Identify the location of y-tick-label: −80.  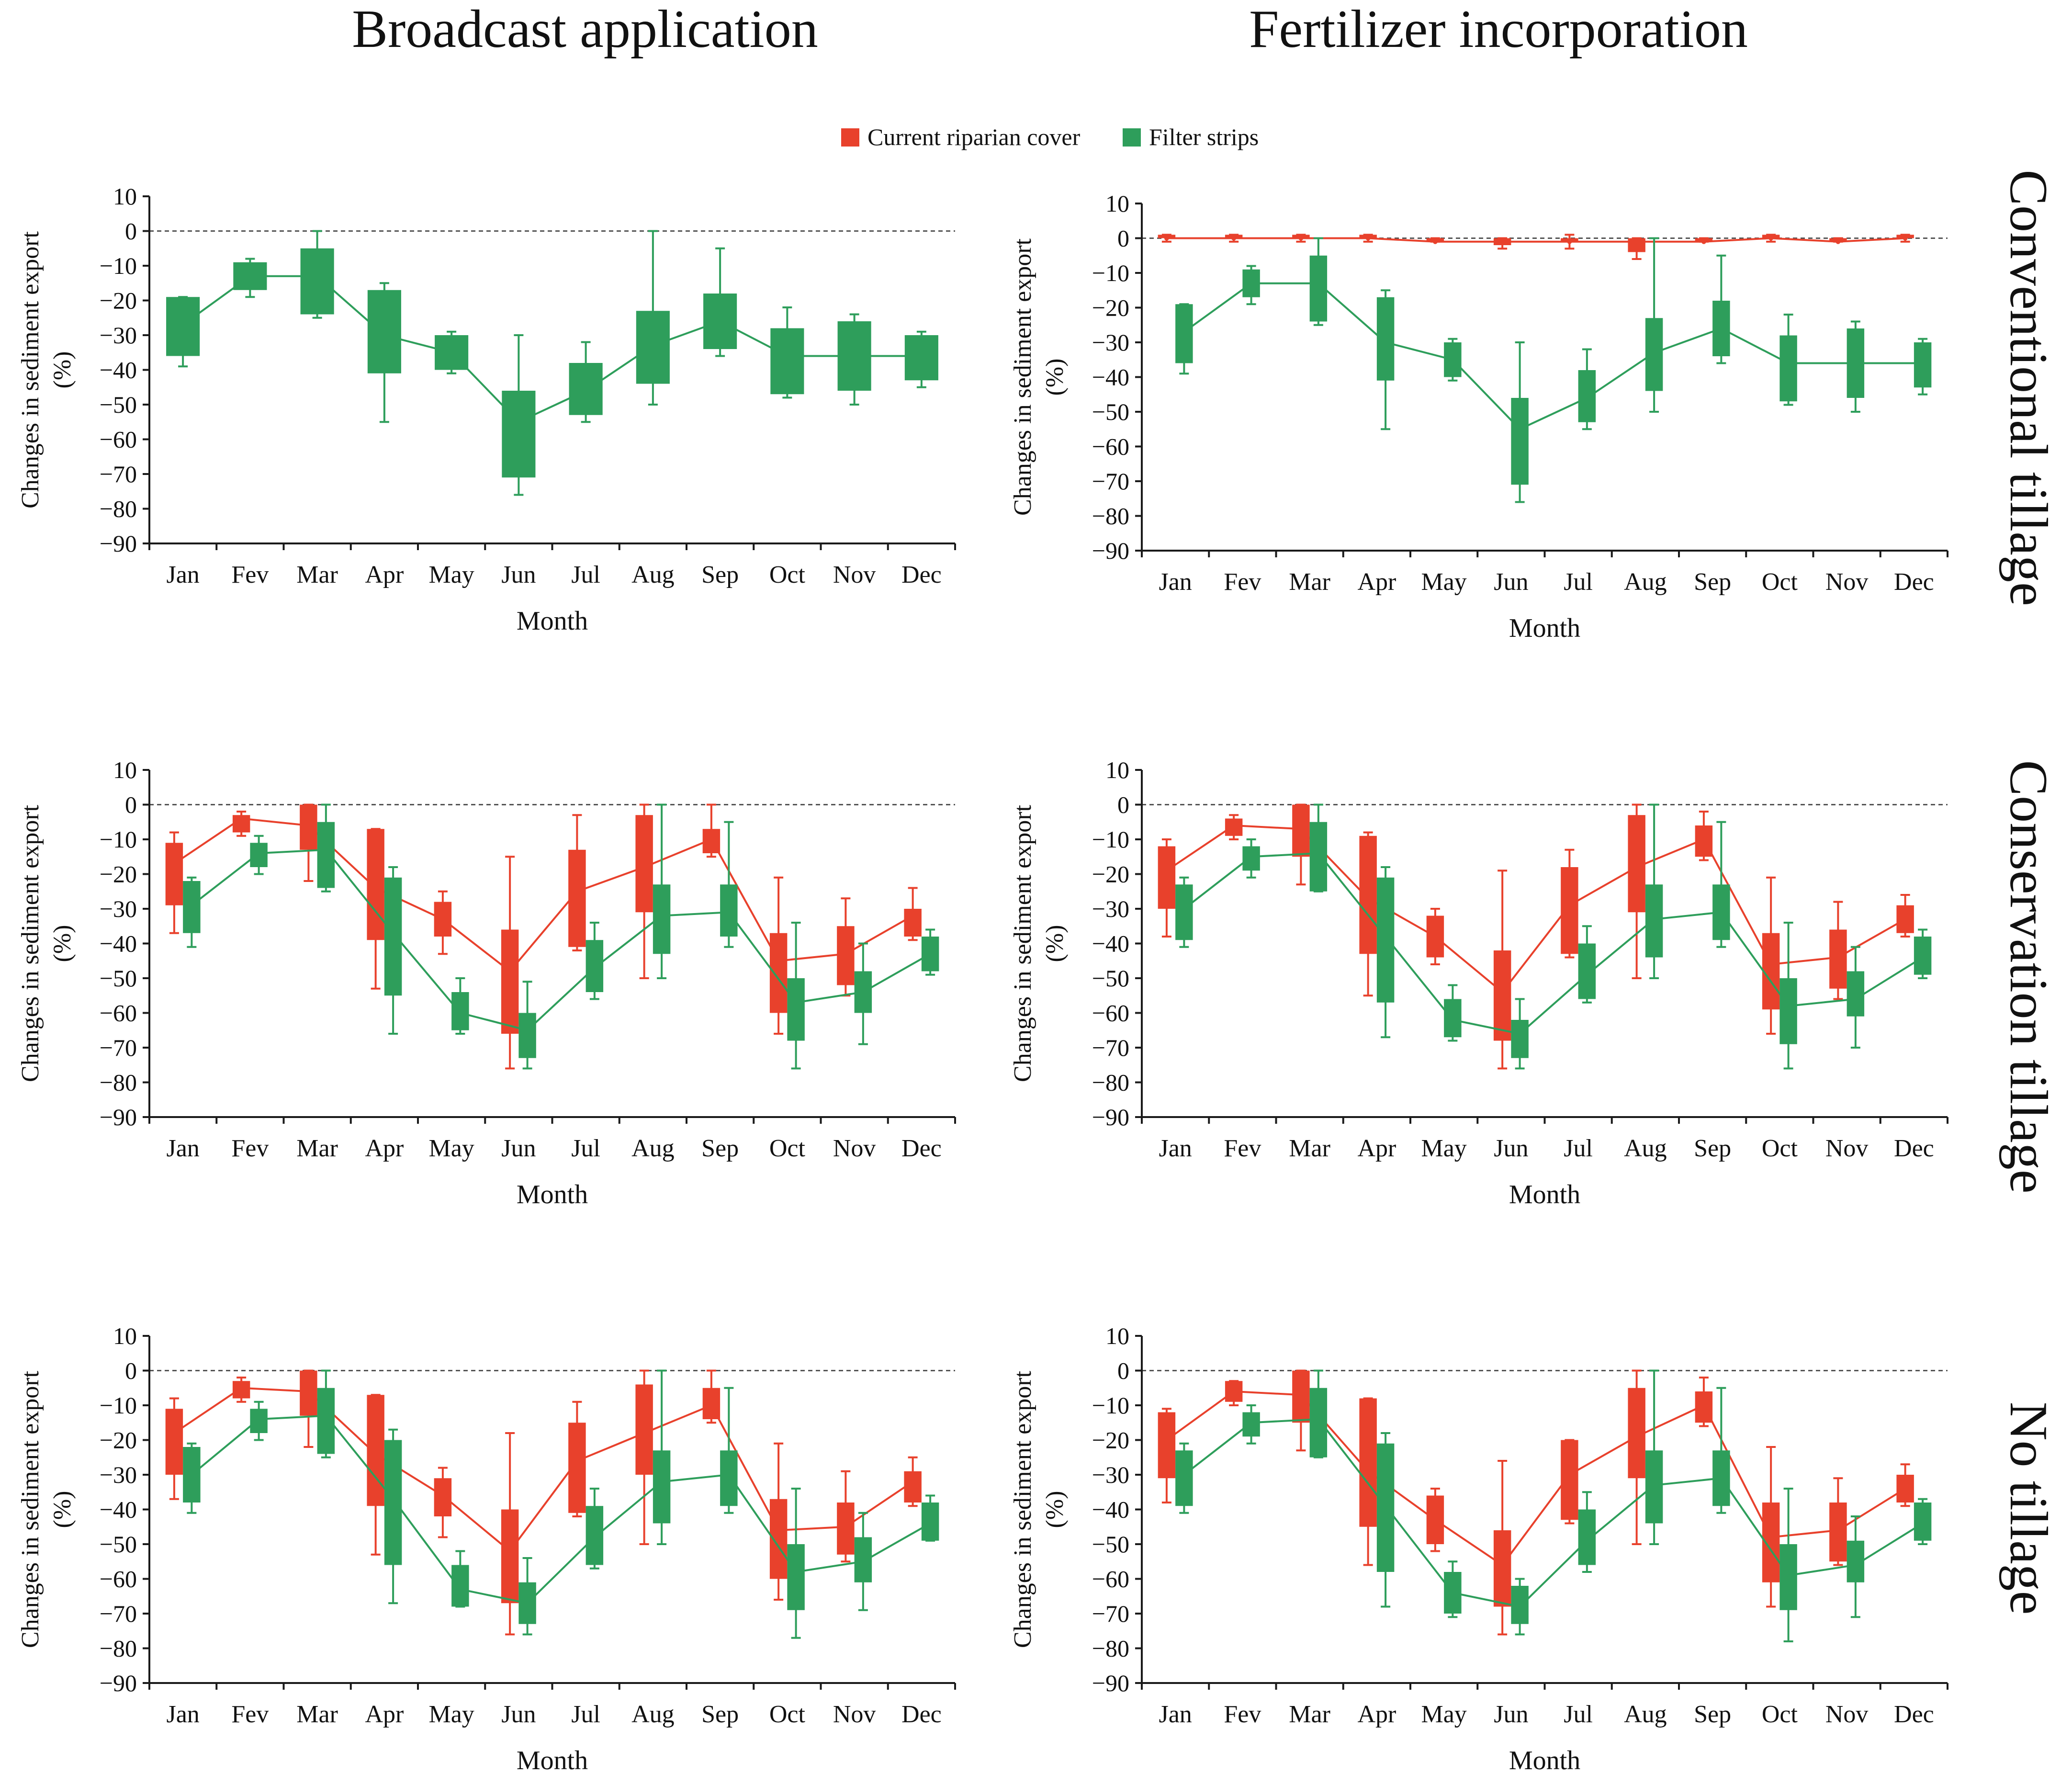
(1110, 1648).